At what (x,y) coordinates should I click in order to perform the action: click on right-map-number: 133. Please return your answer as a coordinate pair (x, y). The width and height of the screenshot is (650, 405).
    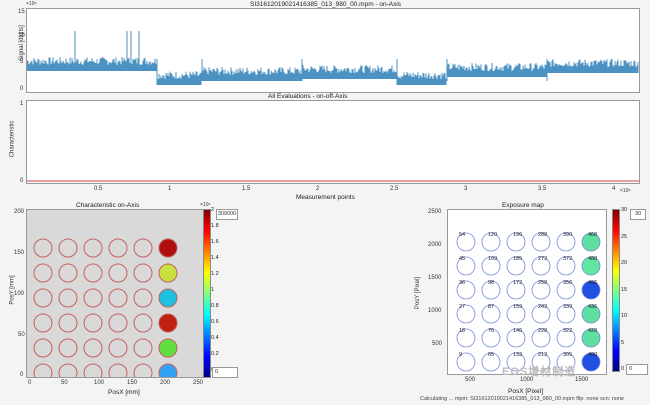
    Looking at the image, I should click on (517, 355).